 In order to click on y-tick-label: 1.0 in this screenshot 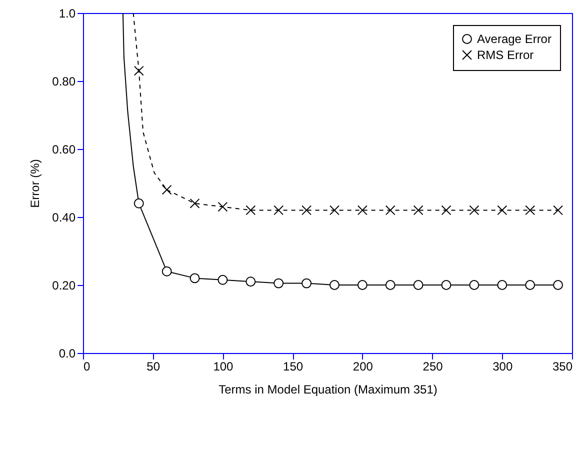, I will do `click(67, 13)`.